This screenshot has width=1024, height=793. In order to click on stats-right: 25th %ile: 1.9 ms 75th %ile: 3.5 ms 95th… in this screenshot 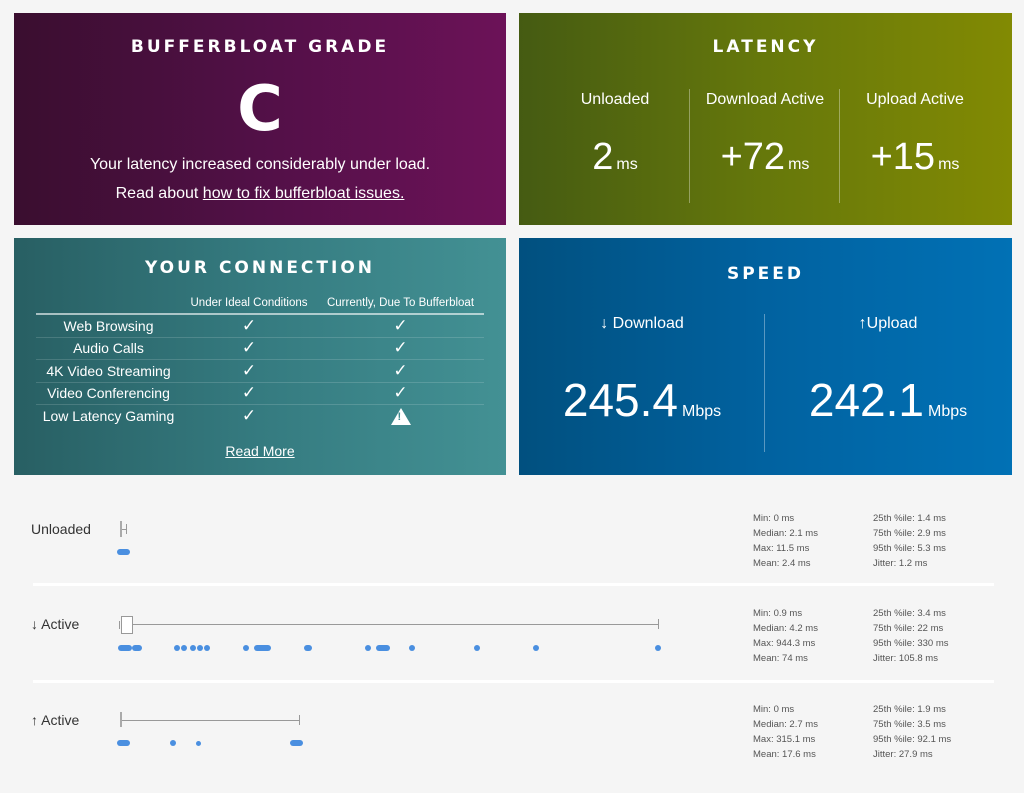, I will do `click(912, 732)`.